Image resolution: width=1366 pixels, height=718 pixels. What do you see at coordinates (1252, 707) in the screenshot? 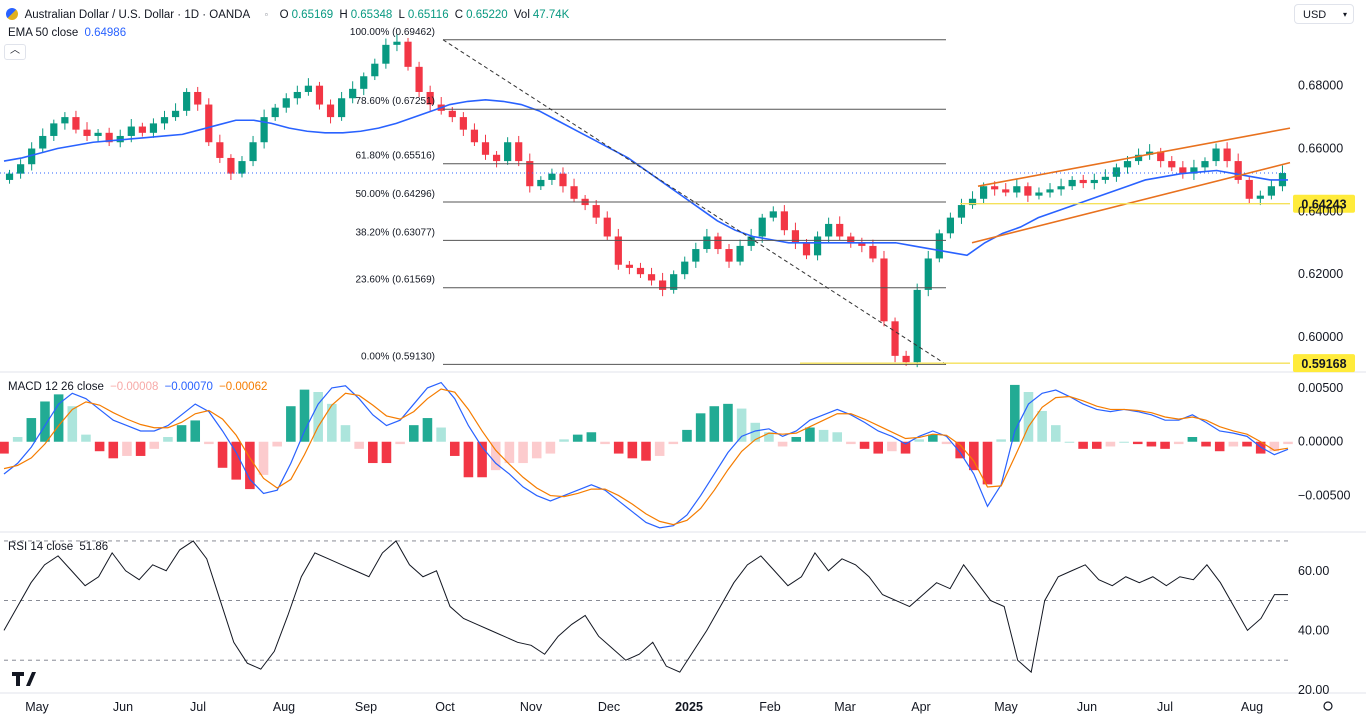
I see `time-axis-label: Aug` at bounding box center [1252, 707].